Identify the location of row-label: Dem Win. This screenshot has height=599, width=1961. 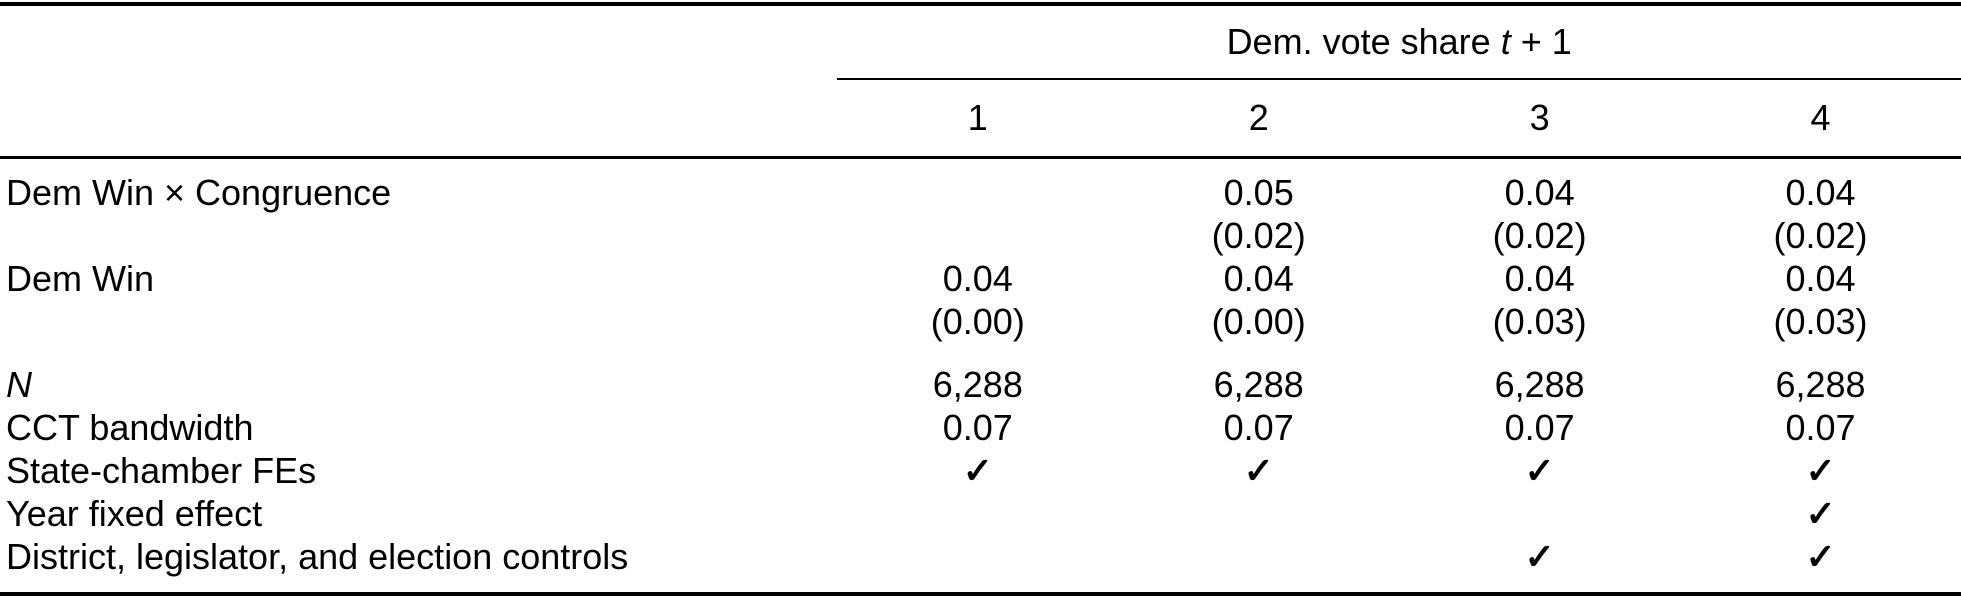
(80, 278).